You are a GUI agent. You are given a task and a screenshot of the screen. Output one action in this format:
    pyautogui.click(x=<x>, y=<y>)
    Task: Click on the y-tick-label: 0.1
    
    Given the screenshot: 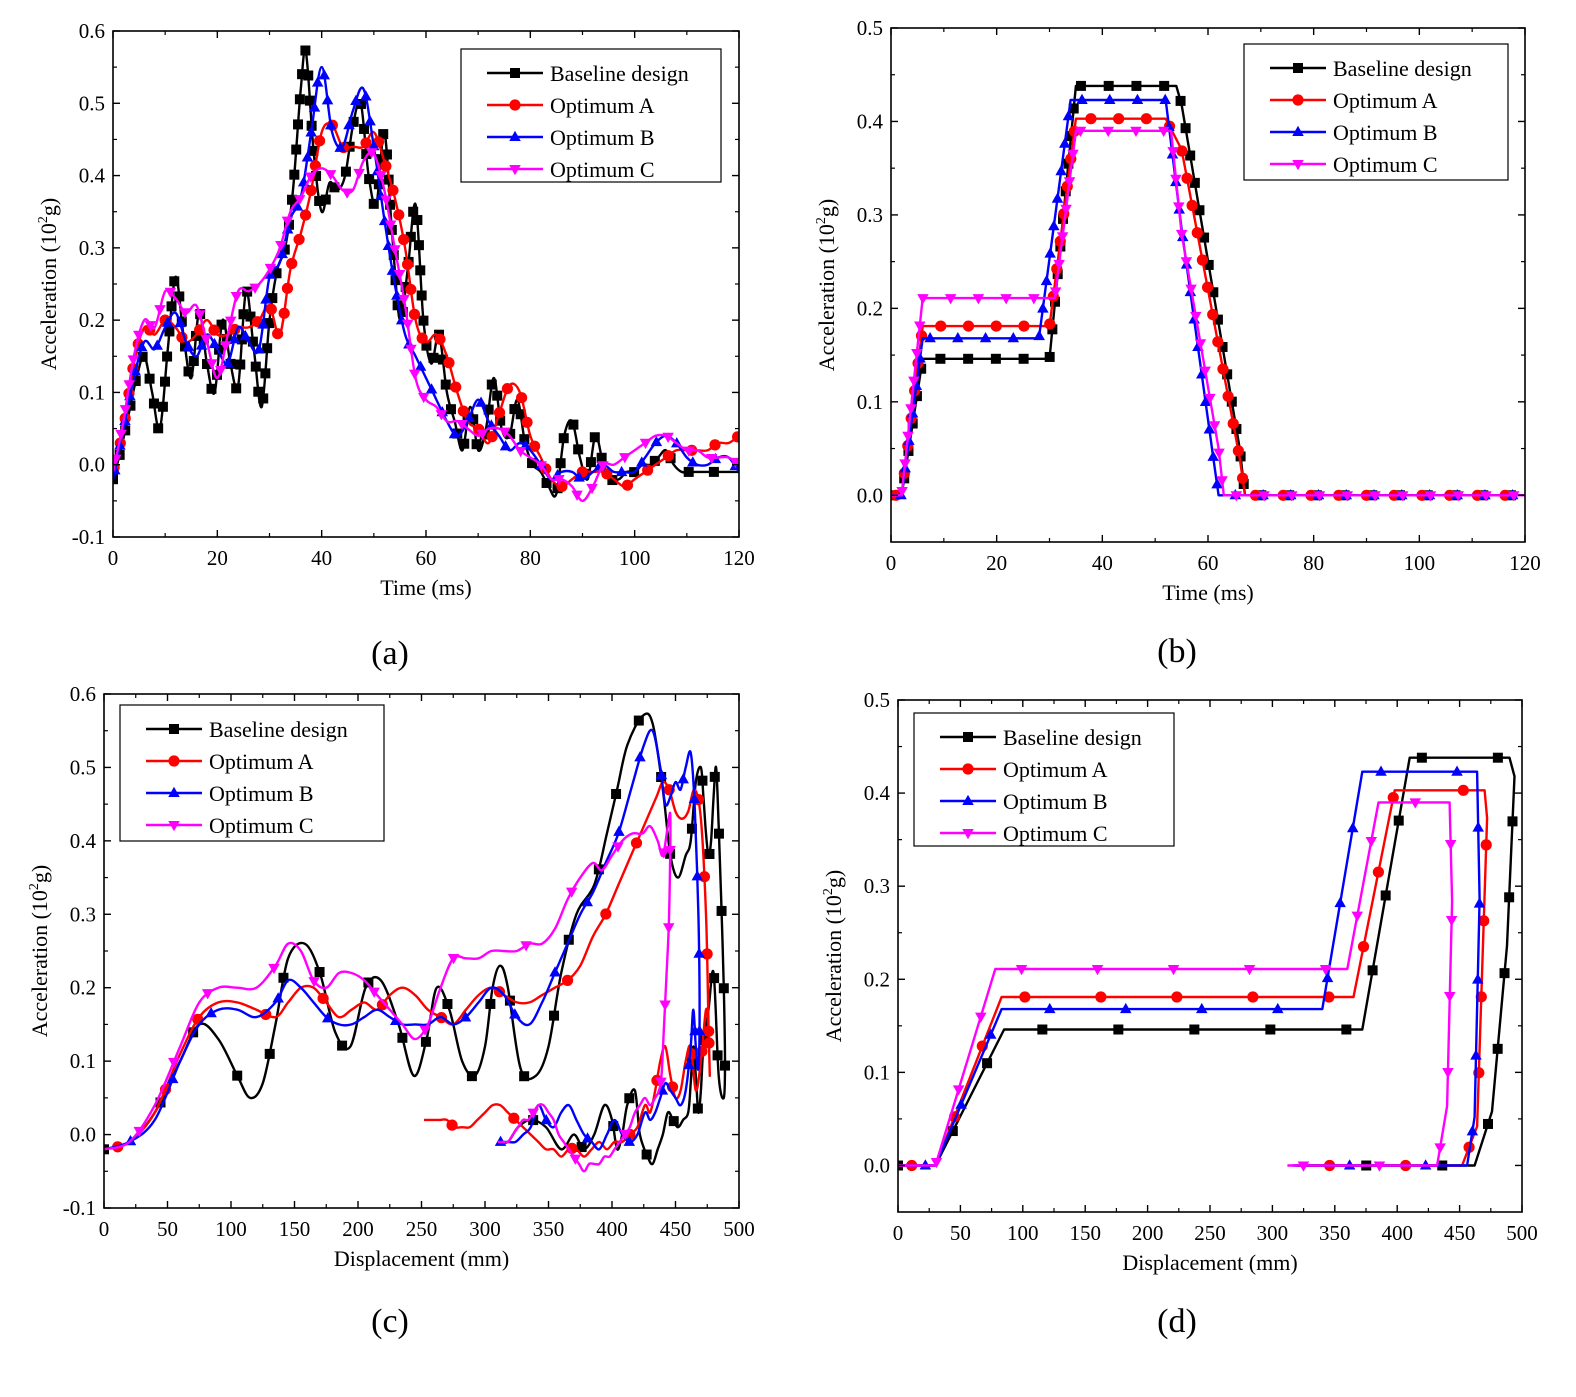 What is the action you would take?
    pyautogui.click(x=870, y=402)
    